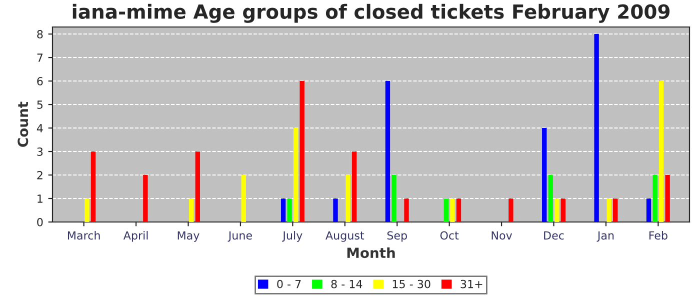  I want to click on y-tick-label: 6, so click(40, 81).